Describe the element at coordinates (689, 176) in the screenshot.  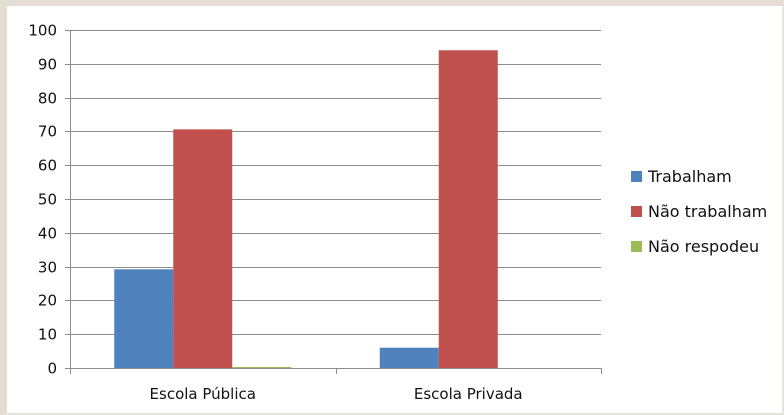
I see `legend-label-1: Trabalham` at that location.